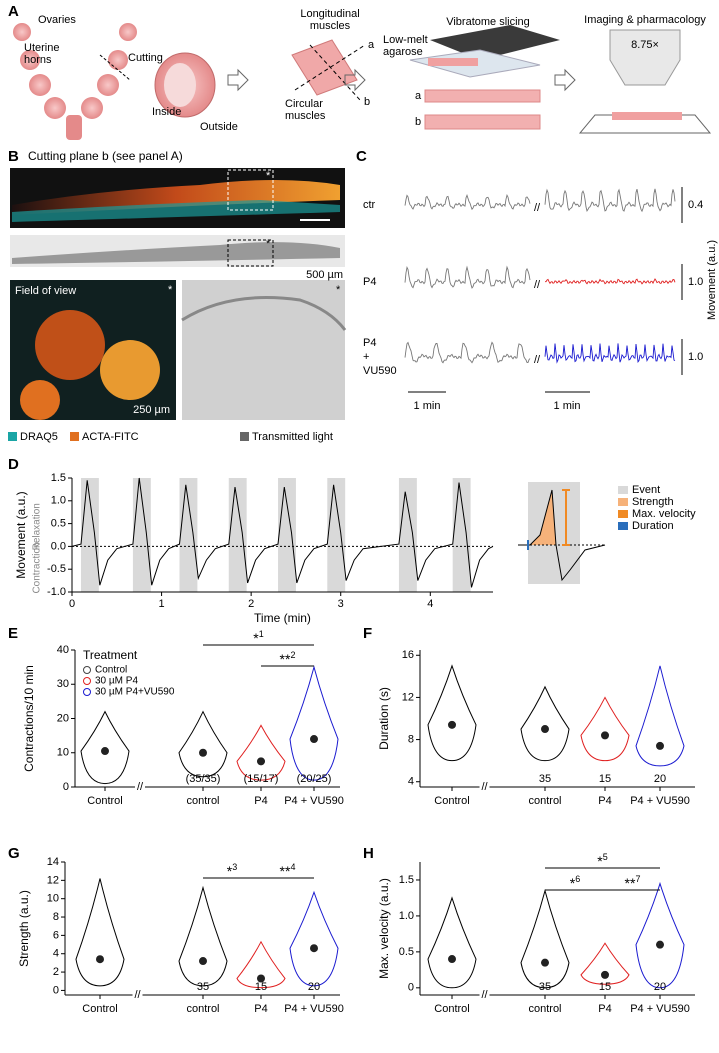  What do you see at coordinates (110, 437) in the screenshot?
I see `legend-label: ACTA-FITC` at bounding box center [110, 437].